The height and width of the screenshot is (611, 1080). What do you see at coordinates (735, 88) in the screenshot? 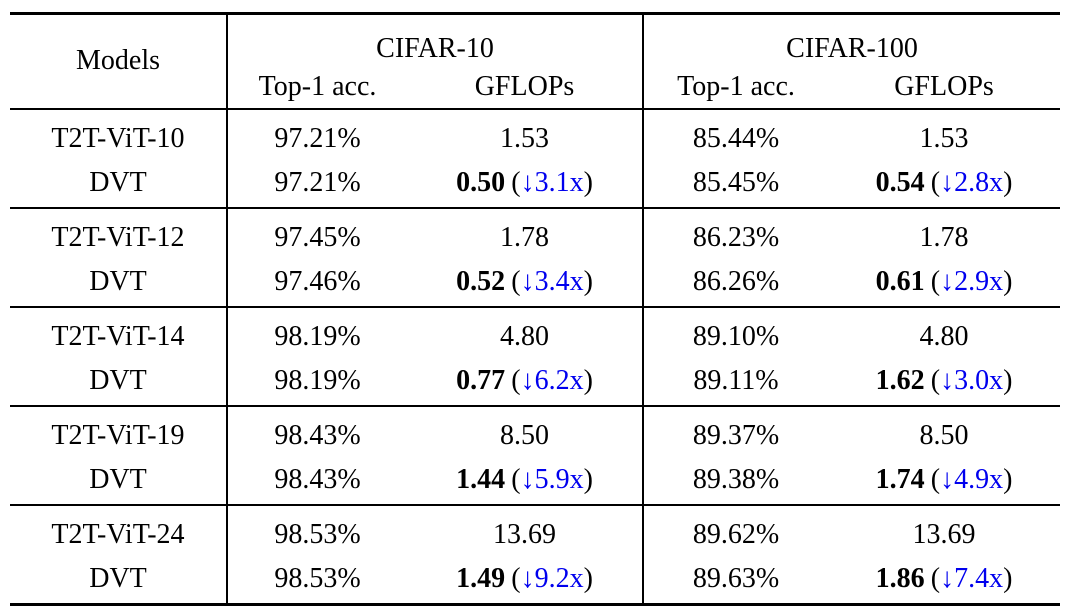
I see `column-header-cifar100-top1: Top-1 acc.` at bounding box center [735, 88].